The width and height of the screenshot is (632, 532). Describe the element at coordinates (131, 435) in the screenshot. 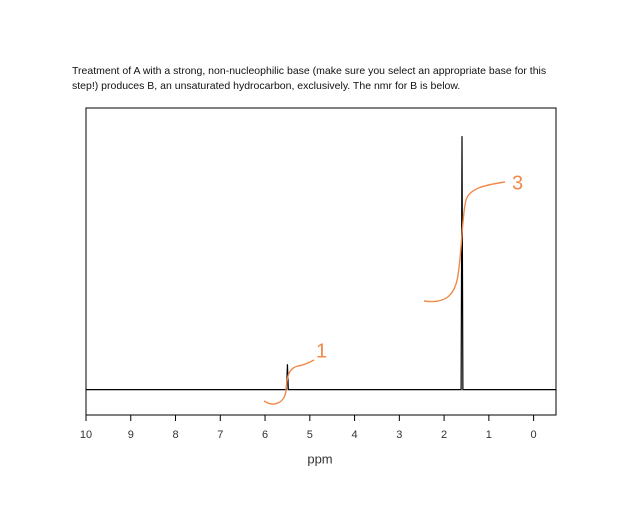

I see `x-tick-label: 9` at that location.